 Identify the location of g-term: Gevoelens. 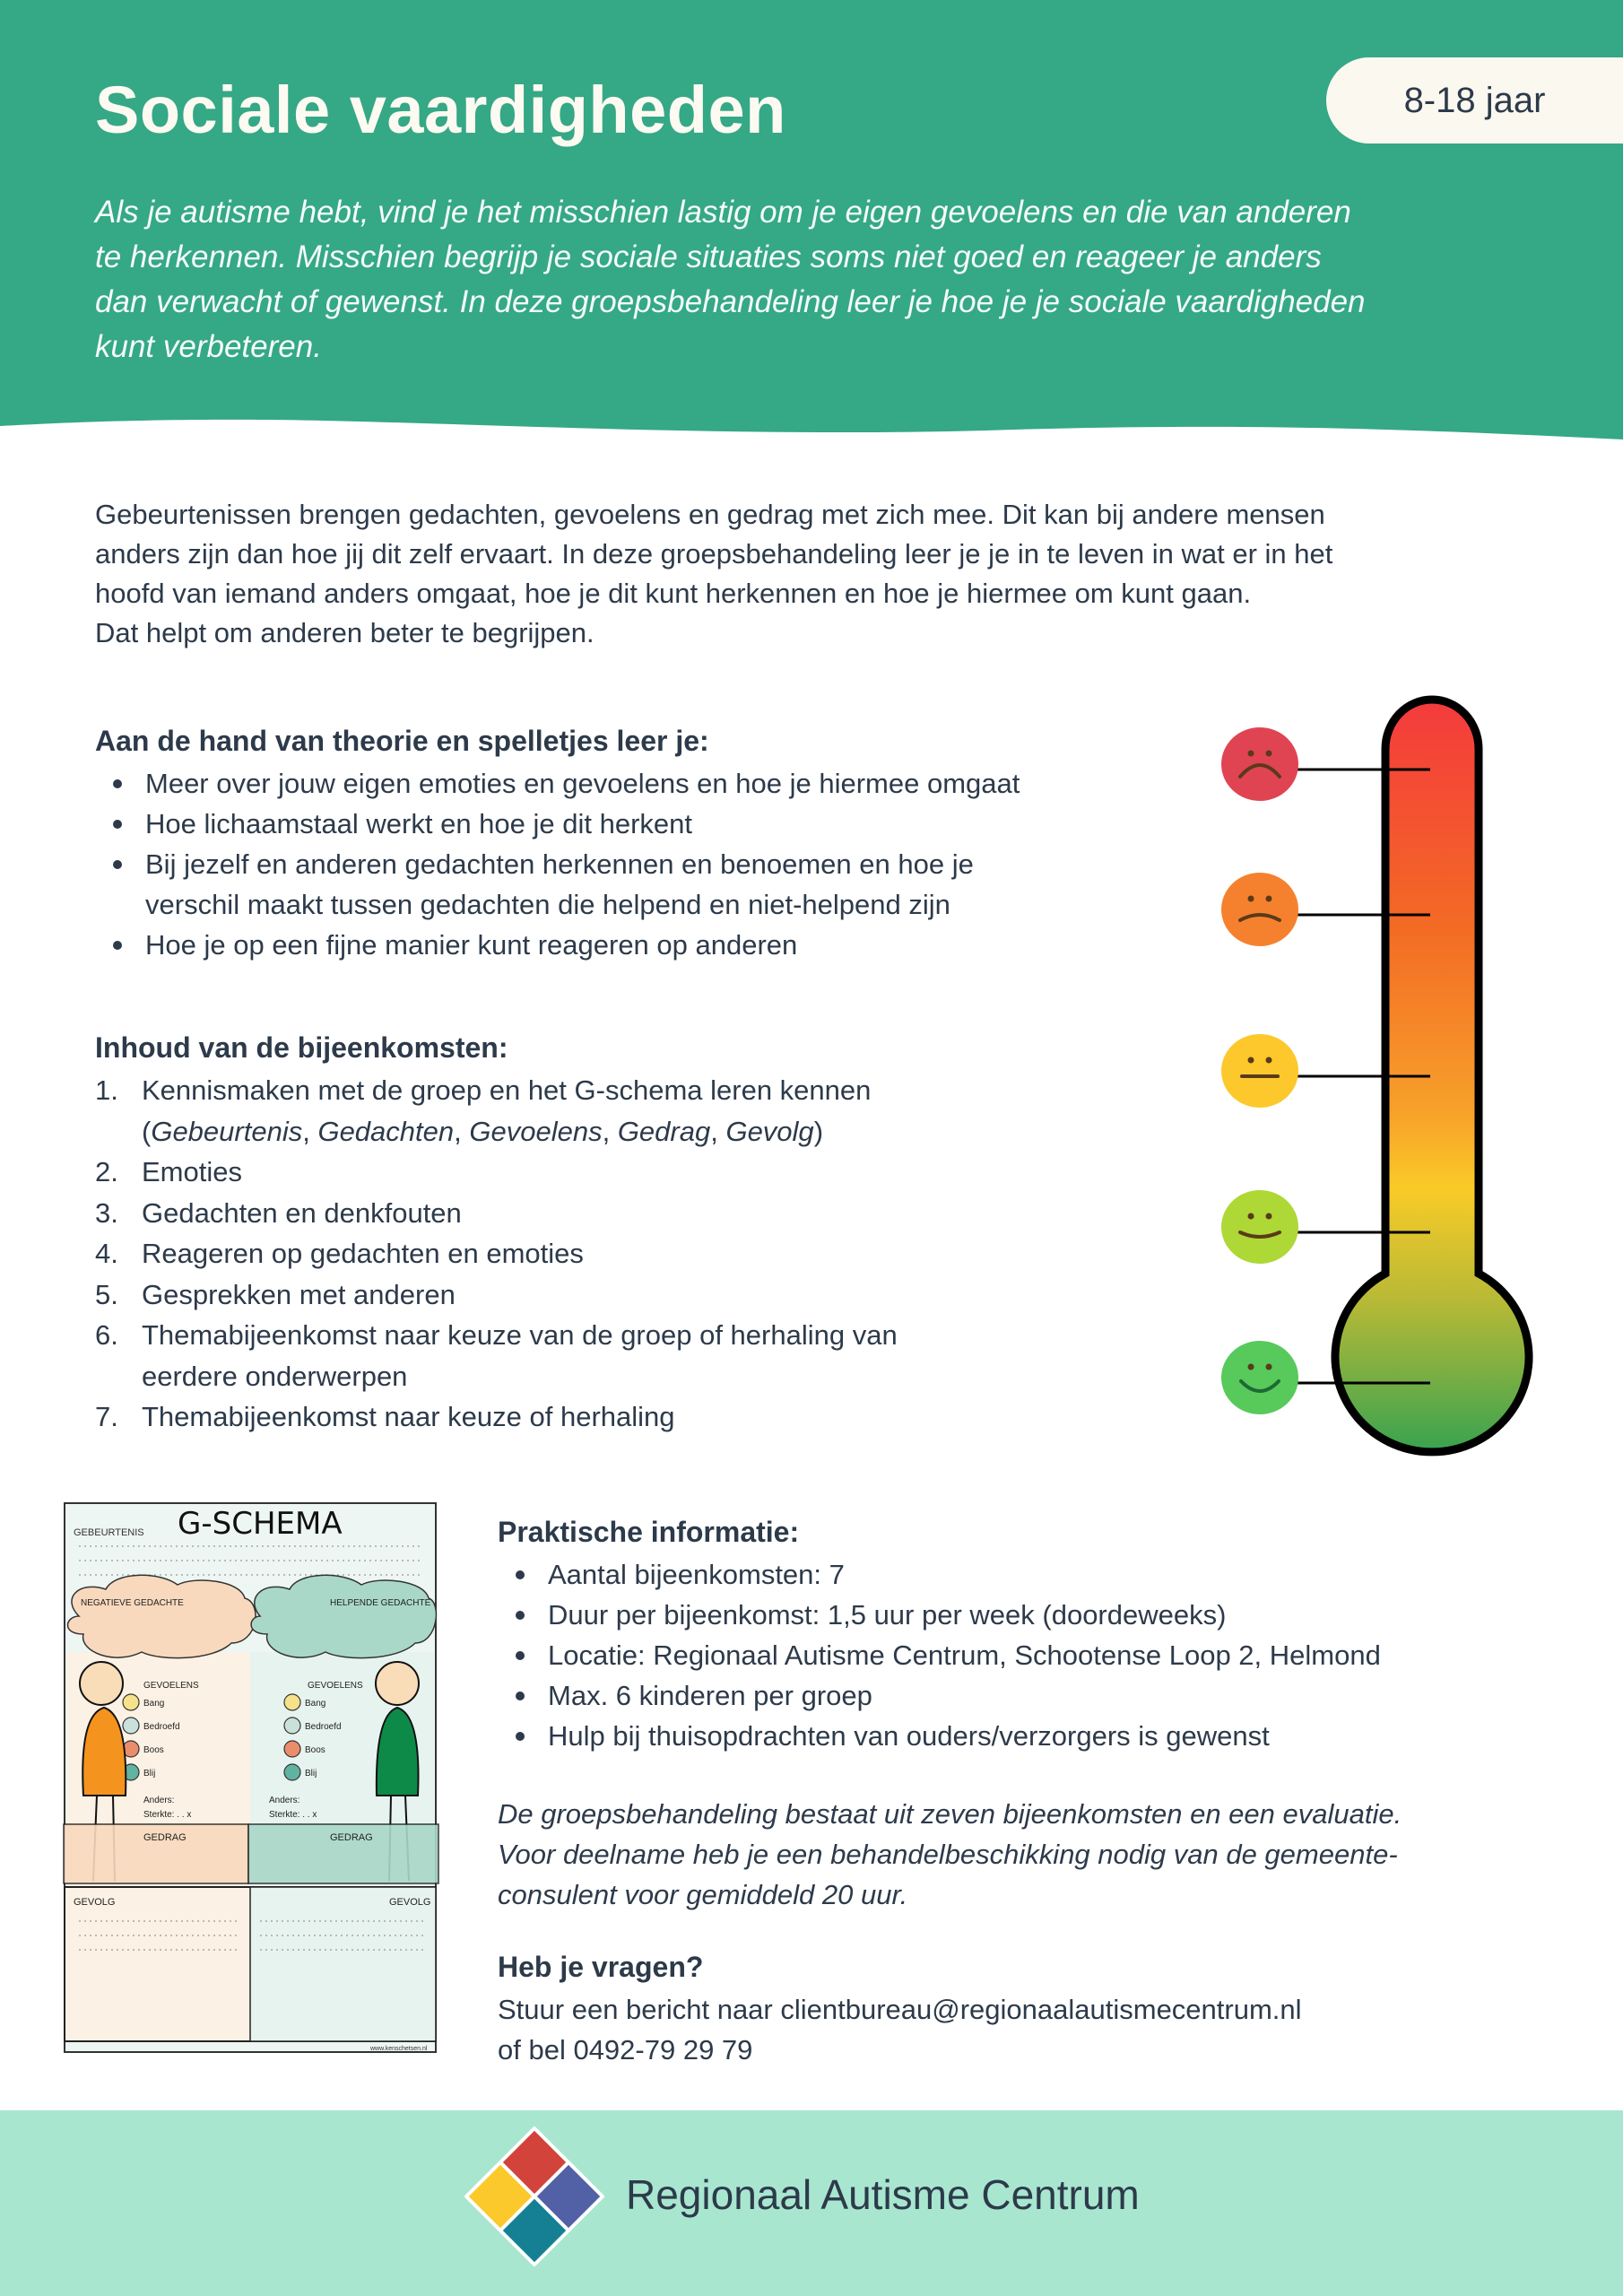
(536, 1131).